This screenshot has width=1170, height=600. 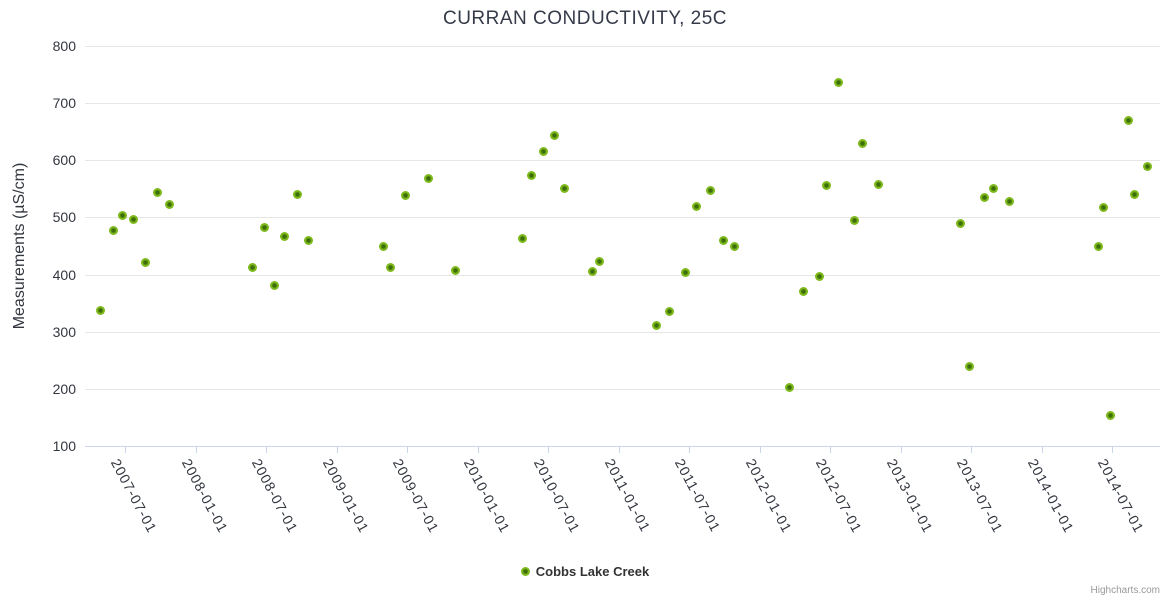 What do you see at coordinates (64, 217) in the screenshot?
I see `y-axis-label: 500` at bounding box center [64, 217].